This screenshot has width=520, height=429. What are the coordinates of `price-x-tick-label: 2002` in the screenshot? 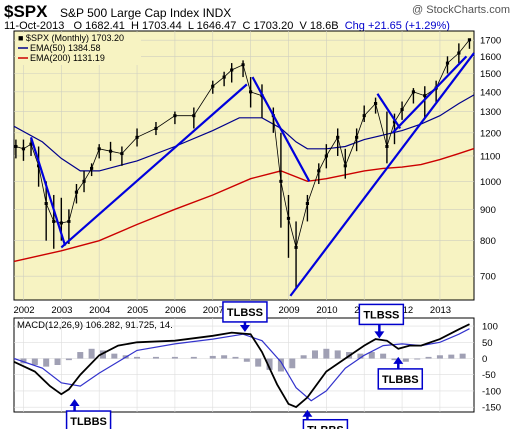 It's located at (23, 310).